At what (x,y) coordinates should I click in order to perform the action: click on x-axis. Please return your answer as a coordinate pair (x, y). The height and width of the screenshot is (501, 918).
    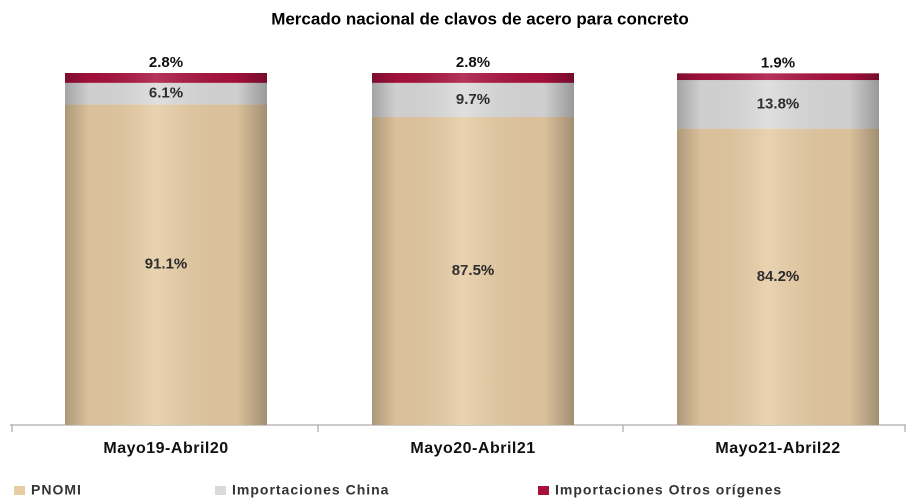
    Looking at the image, I should click on (458, 428).